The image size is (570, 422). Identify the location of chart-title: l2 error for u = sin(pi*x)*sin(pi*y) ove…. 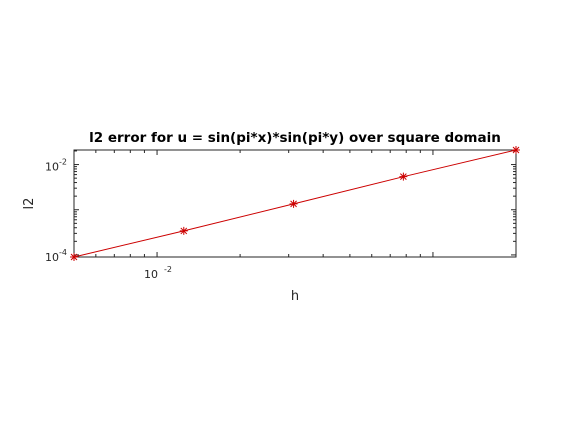
(295, 138).